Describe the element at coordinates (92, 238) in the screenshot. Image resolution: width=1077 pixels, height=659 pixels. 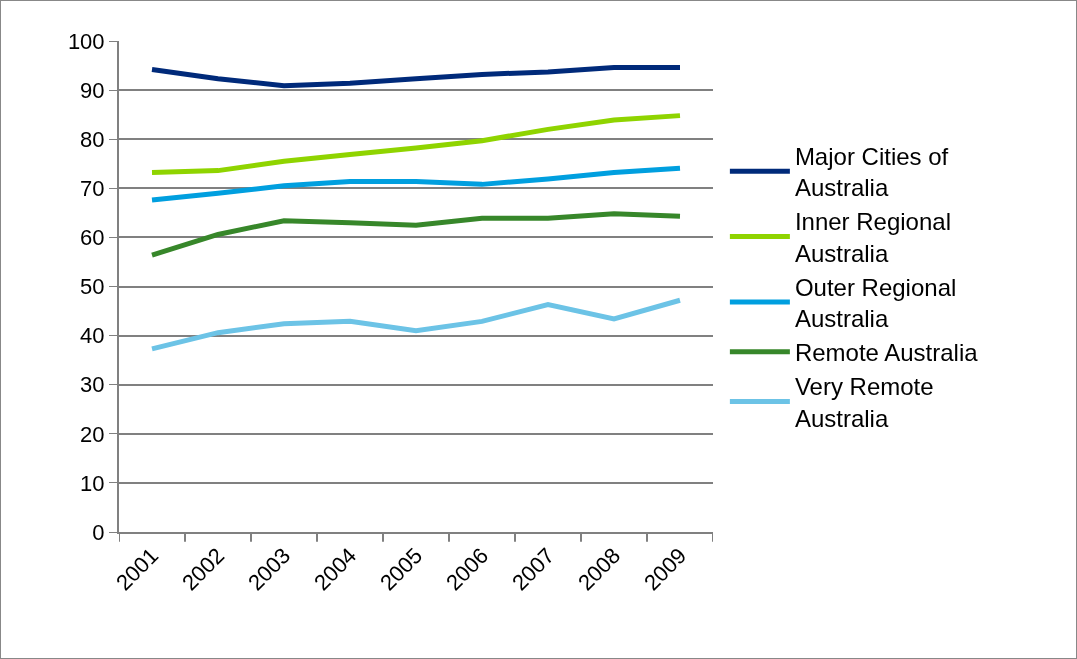
I see `y-tick-label: 60` at that location.